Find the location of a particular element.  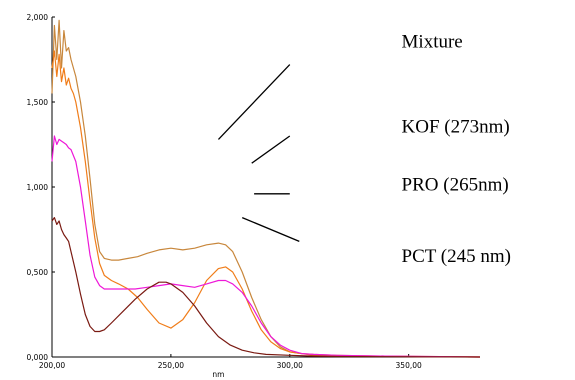

y-tick-label: 1,500 is located at coordinates (38, 102).